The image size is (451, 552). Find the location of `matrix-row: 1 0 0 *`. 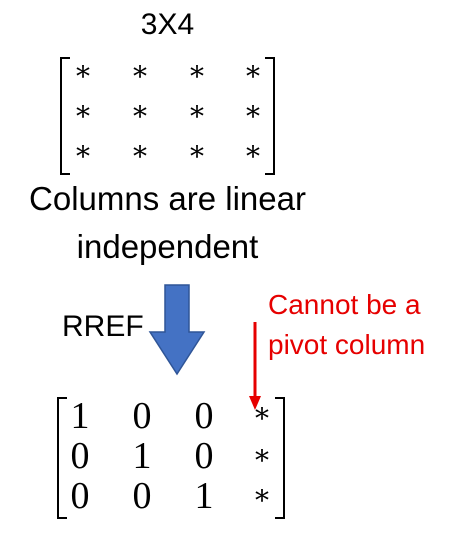

matrix-row: 1 0 0 * is located at coordinates (171, 417).